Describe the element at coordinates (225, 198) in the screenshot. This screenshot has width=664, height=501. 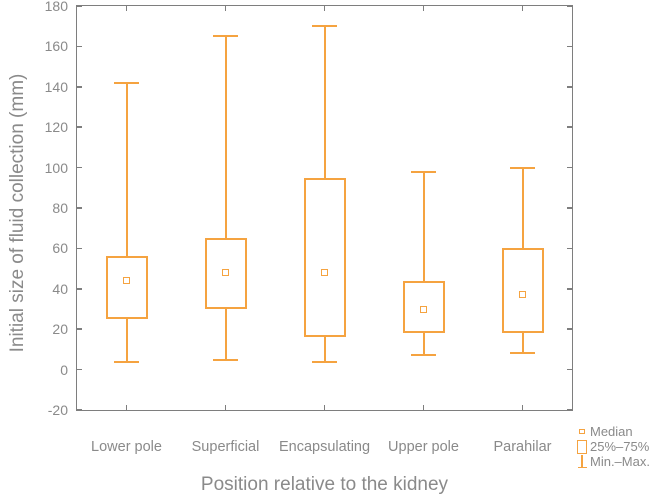
I see `whisker-line-superficial` at that location.